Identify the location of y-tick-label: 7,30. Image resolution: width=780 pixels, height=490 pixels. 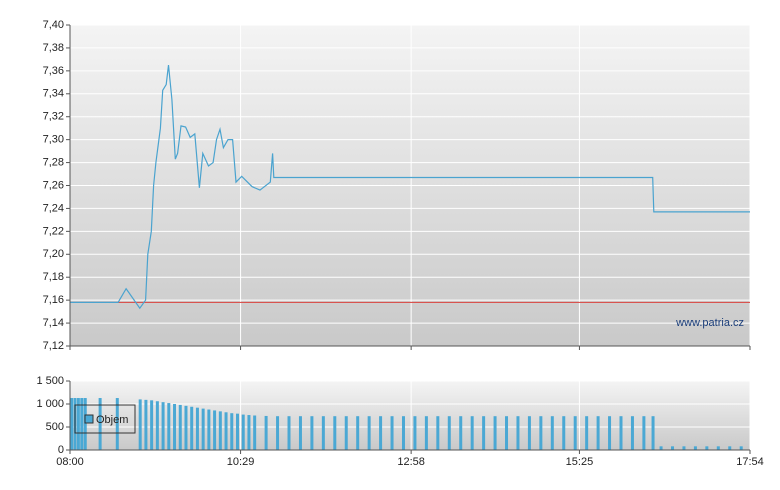
(53, 140).